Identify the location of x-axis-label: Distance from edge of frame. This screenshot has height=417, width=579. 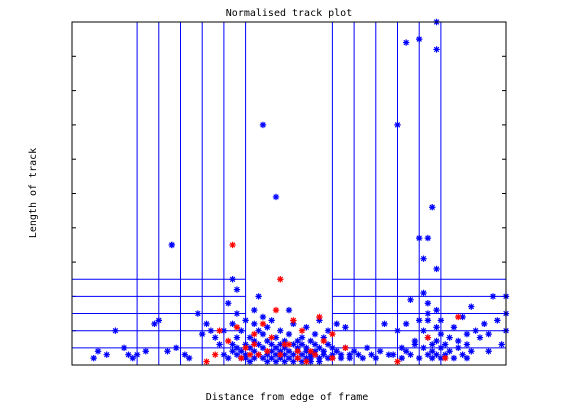
(287, 397).